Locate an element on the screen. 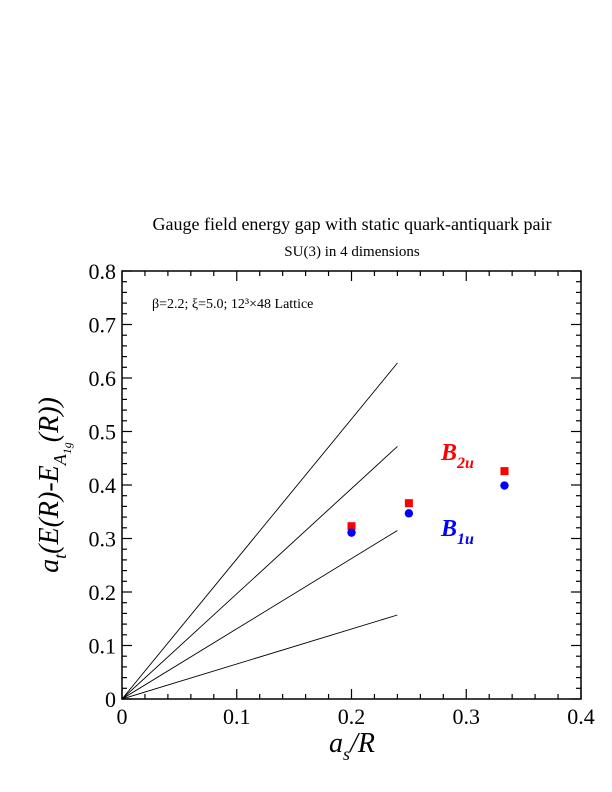 This screenshot has height=792, width=612. series-label-b1u-sub: 1u is located at coordinates (465, 539).